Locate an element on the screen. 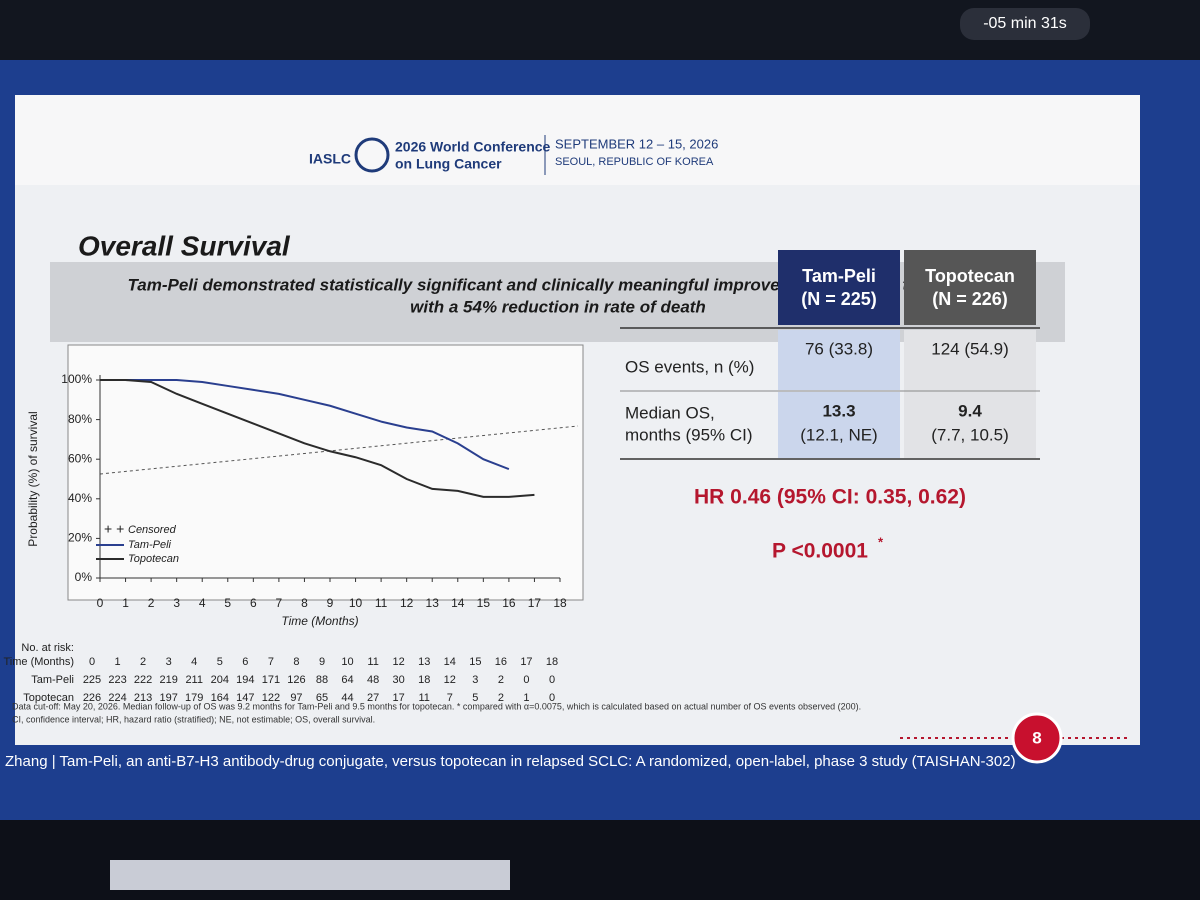  x-tick-label: 7 is located at coordinates (279, 603).